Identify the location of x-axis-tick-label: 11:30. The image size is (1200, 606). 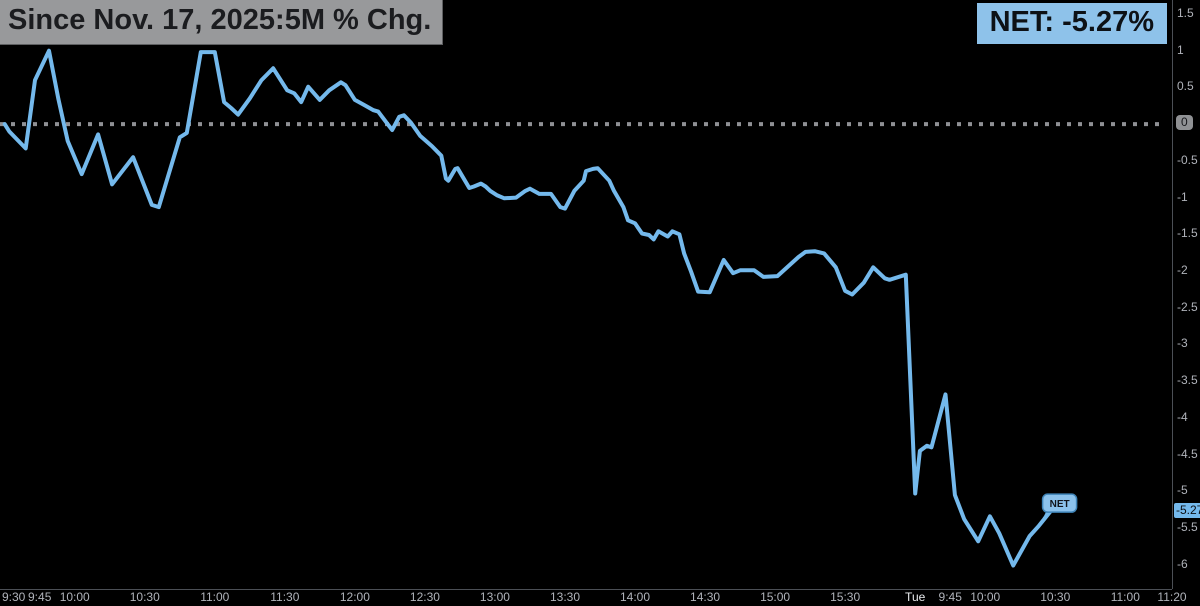
(285, 597).